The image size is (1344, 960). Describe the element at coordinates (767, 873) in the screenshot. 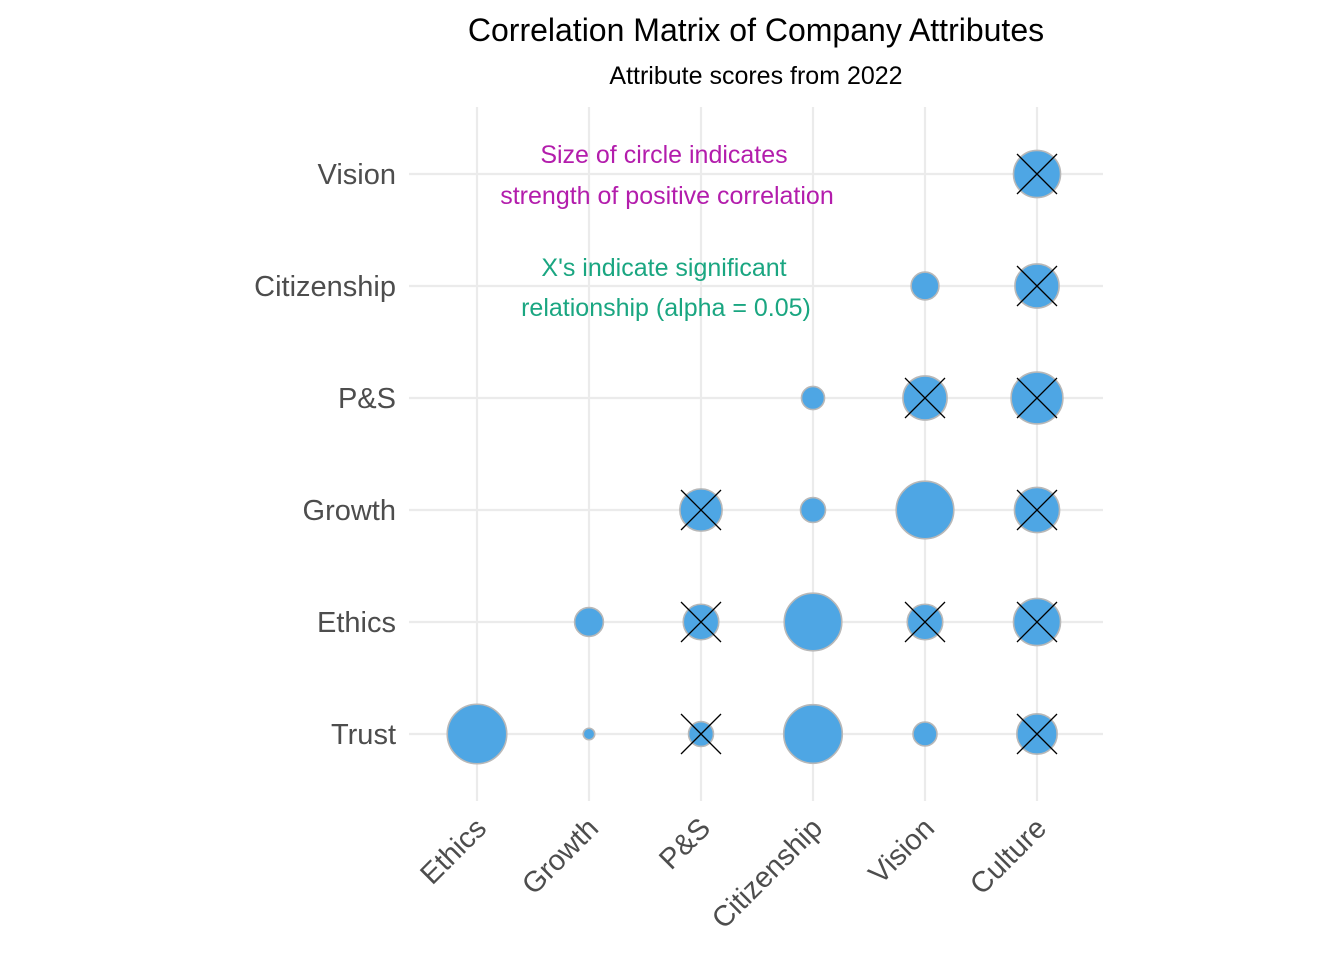

I see `x-tick-citizenship: Citizenship` at that location.